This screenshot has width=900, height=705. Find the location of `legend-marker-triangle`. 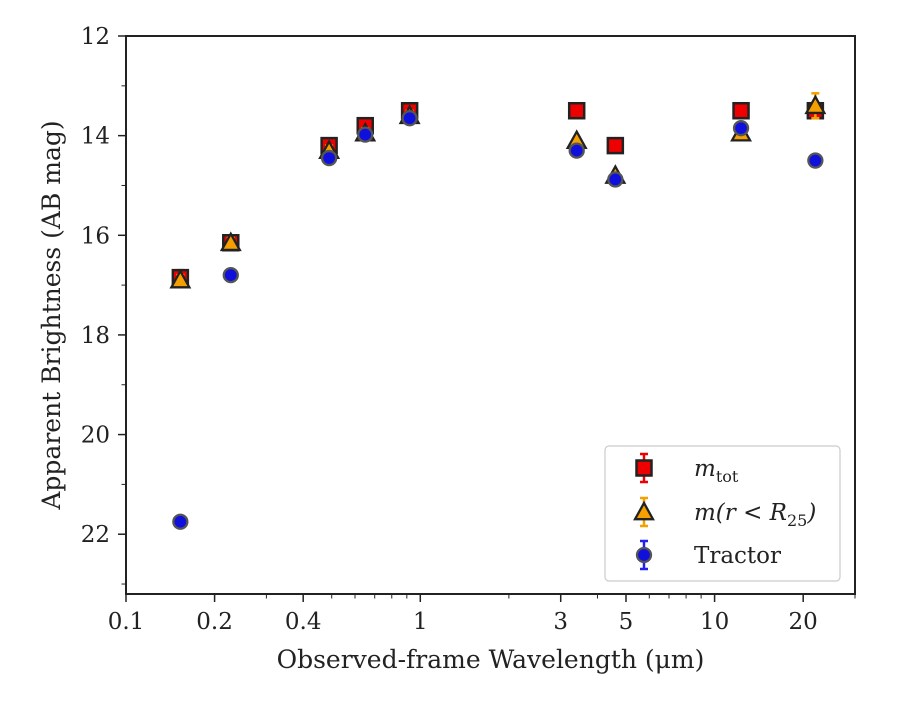

legend-marker-triangle is located at coordinates (644, 510).